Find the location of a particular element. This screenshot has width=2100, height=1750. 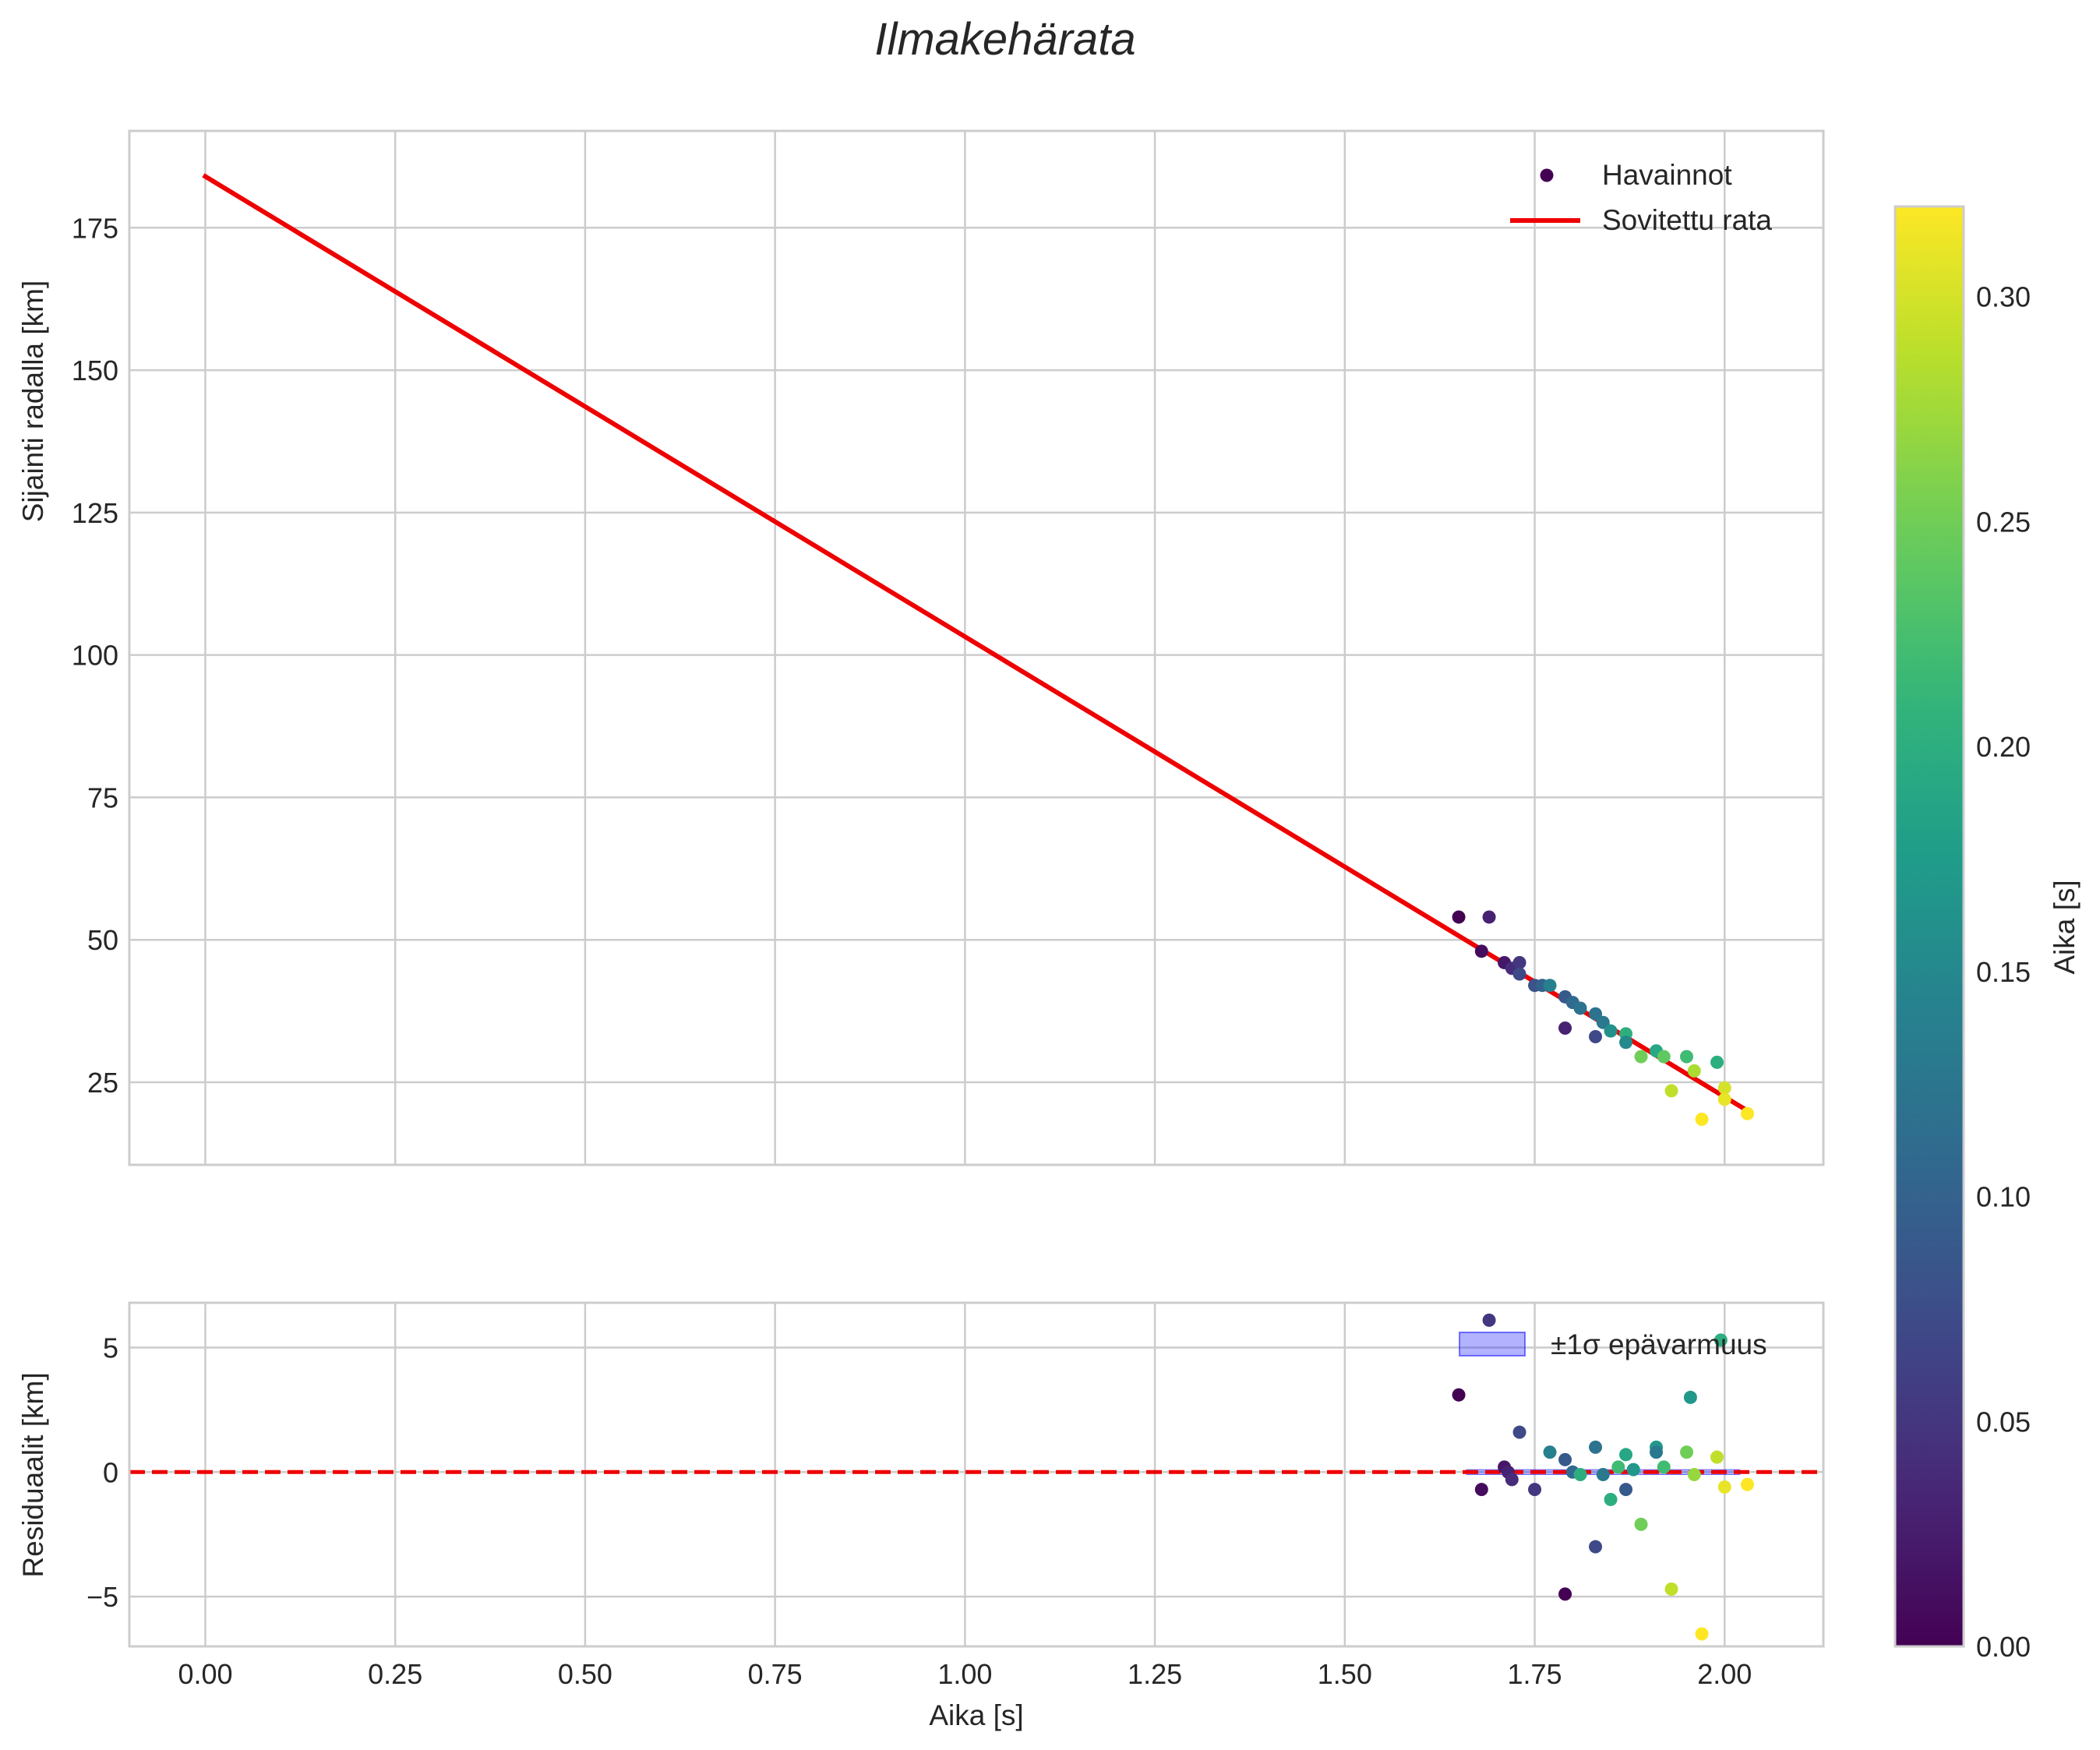

x-tick-label: 2.00 is located at coordinates (1725, 1674).